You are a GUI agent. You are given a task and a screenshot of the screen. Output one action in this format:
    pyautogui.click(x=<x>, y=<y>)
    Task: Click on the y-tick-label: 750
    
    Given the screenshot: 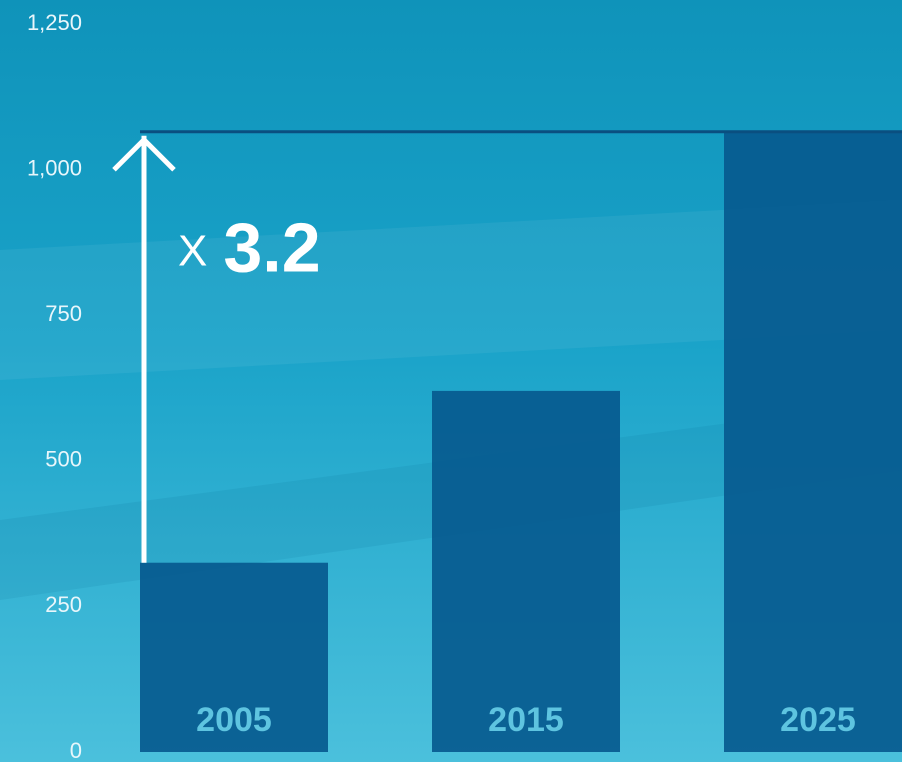 What is the action you would take?
    pyautogui.click(x=63, y=313)
    